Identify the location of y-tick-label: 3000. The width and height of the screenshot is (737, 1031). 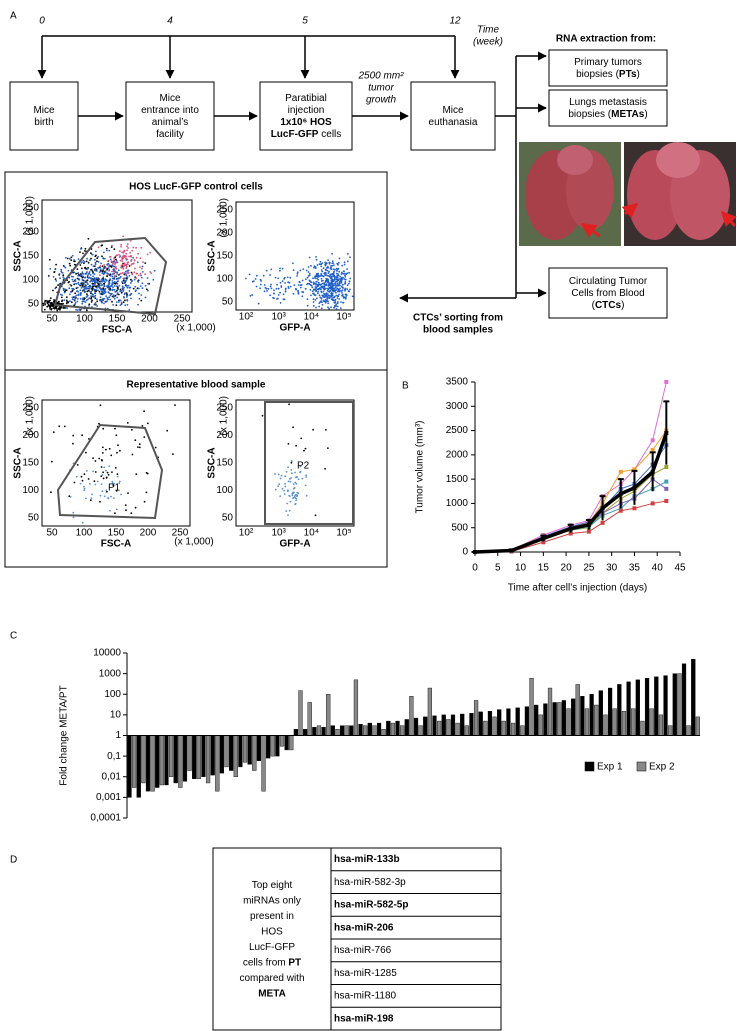
(457, 406).